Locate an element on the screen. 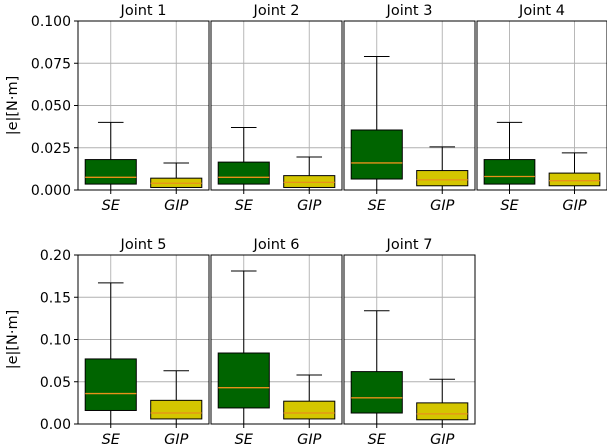 This screenshot has width=607, height=447. y-tick-label: 0.000 is located at coordinates (51, 191).